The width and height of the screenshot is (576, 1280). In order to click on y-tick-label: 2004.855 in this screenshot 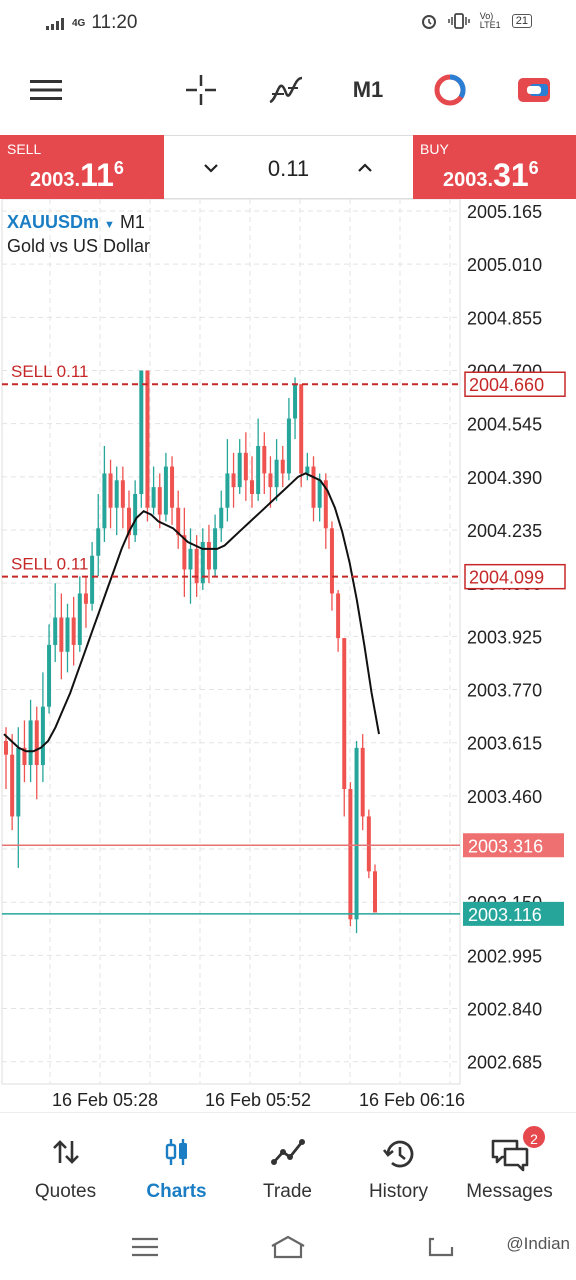, I will do `click(504, 318)`.